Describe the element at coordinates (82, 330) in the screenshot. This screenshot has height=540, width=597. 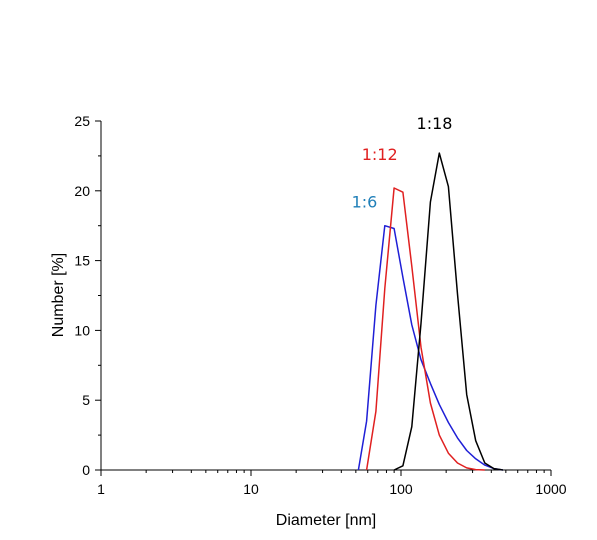
I see `y-tick-label: 10` at that location.